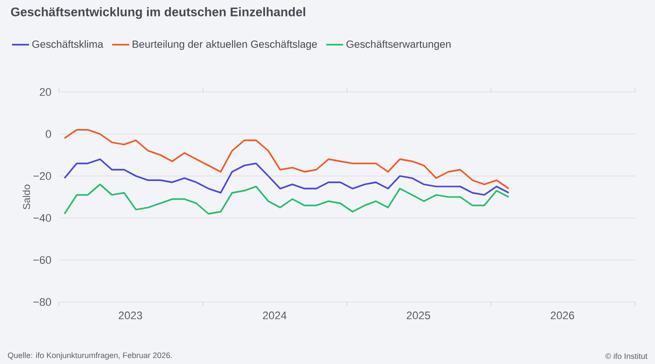 This screenshot has height=364, width=655. What do you see at coordinates (68, 44) in the screenshot?
I see `legend-label: Geschäftsklima` at bounding box center [68, 44].